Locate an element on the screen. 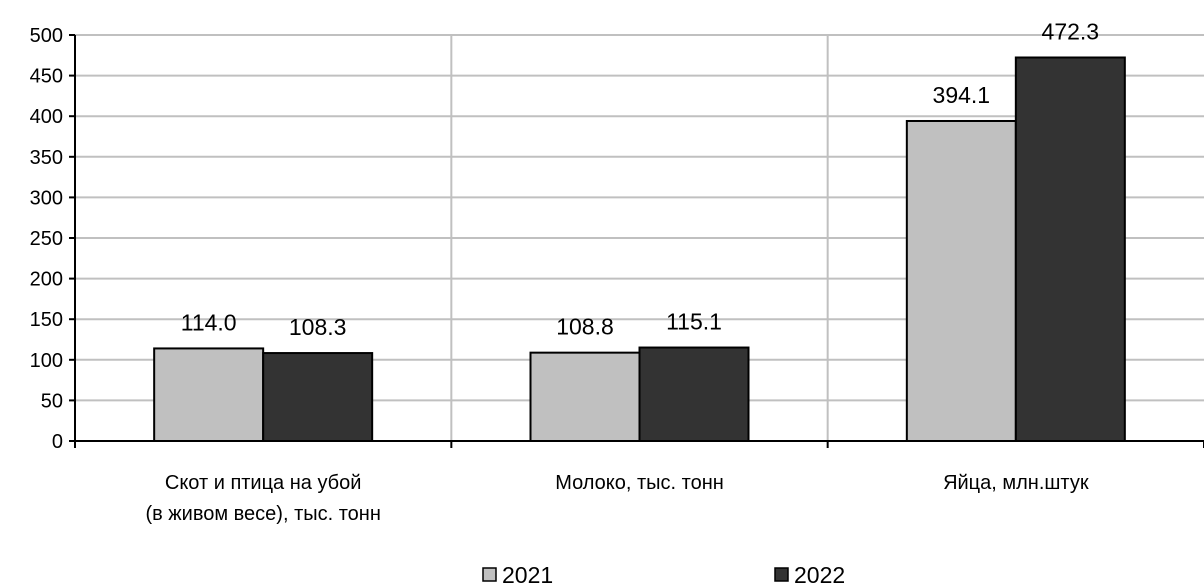 This screenshot has width=1204, height=588. y-tick-label-250: 250 is located at coordinates (46, 239).